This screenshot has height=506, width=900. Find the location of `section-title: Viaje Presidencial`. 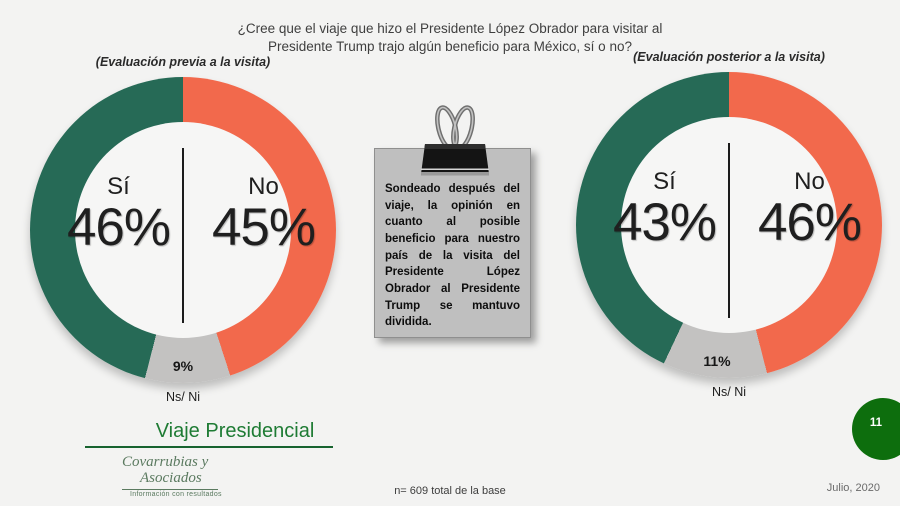

section-title: Viaje Presidencial is located at coordinates (235, 431).